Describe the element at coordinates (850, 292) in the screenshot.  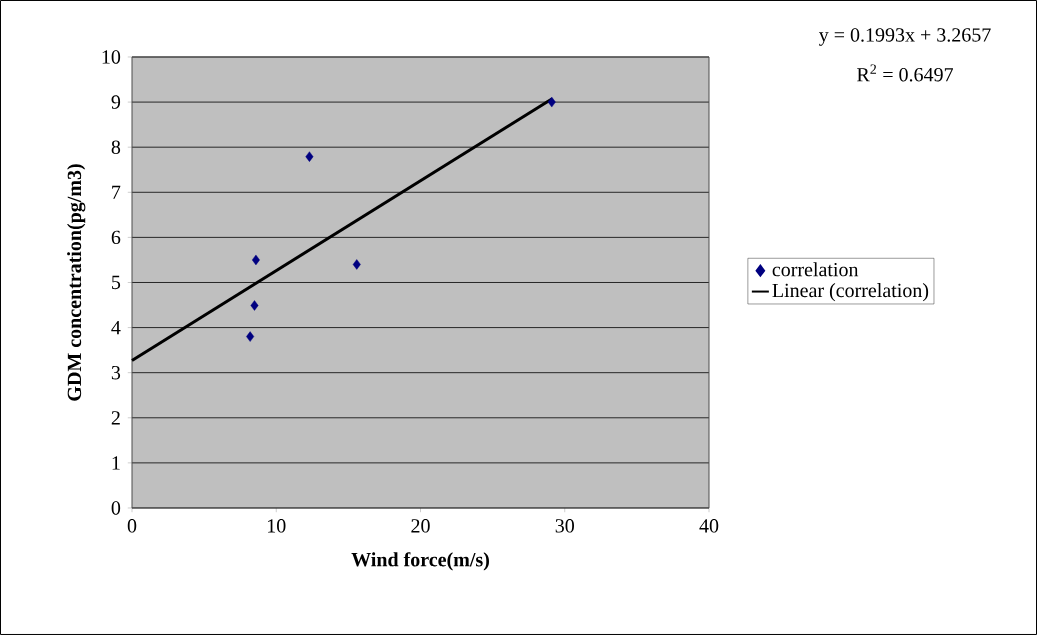
I see `legend-label: Linear (correlation)` at that location.